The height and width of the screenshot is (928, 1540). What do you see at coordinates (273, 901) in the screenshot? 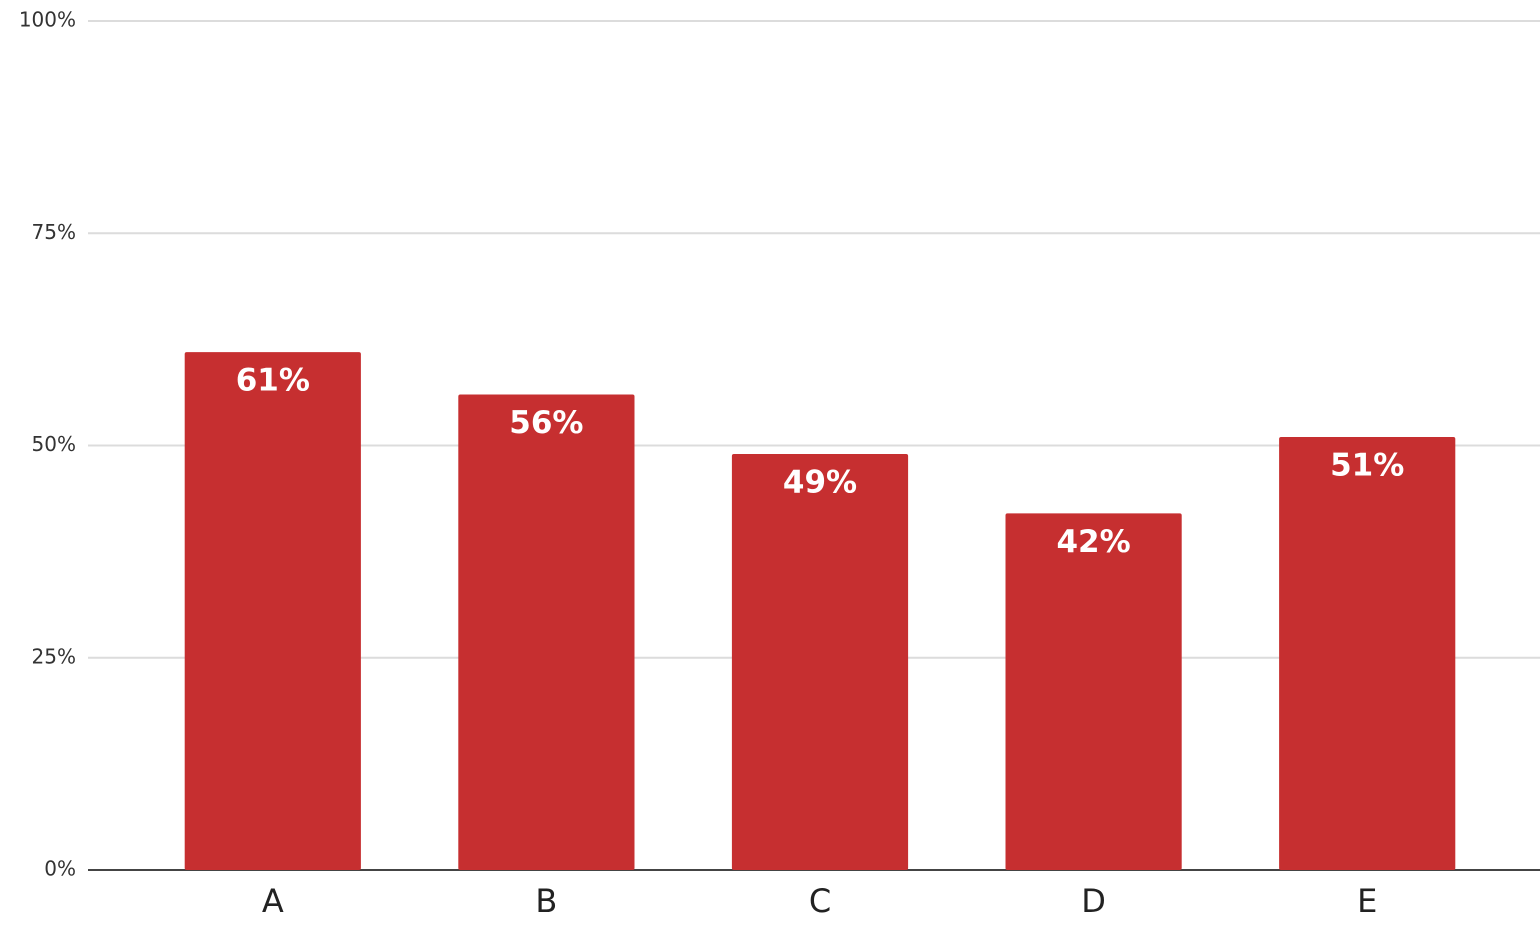
I see `x-tick-label: A` at bounding box center [273, 901].